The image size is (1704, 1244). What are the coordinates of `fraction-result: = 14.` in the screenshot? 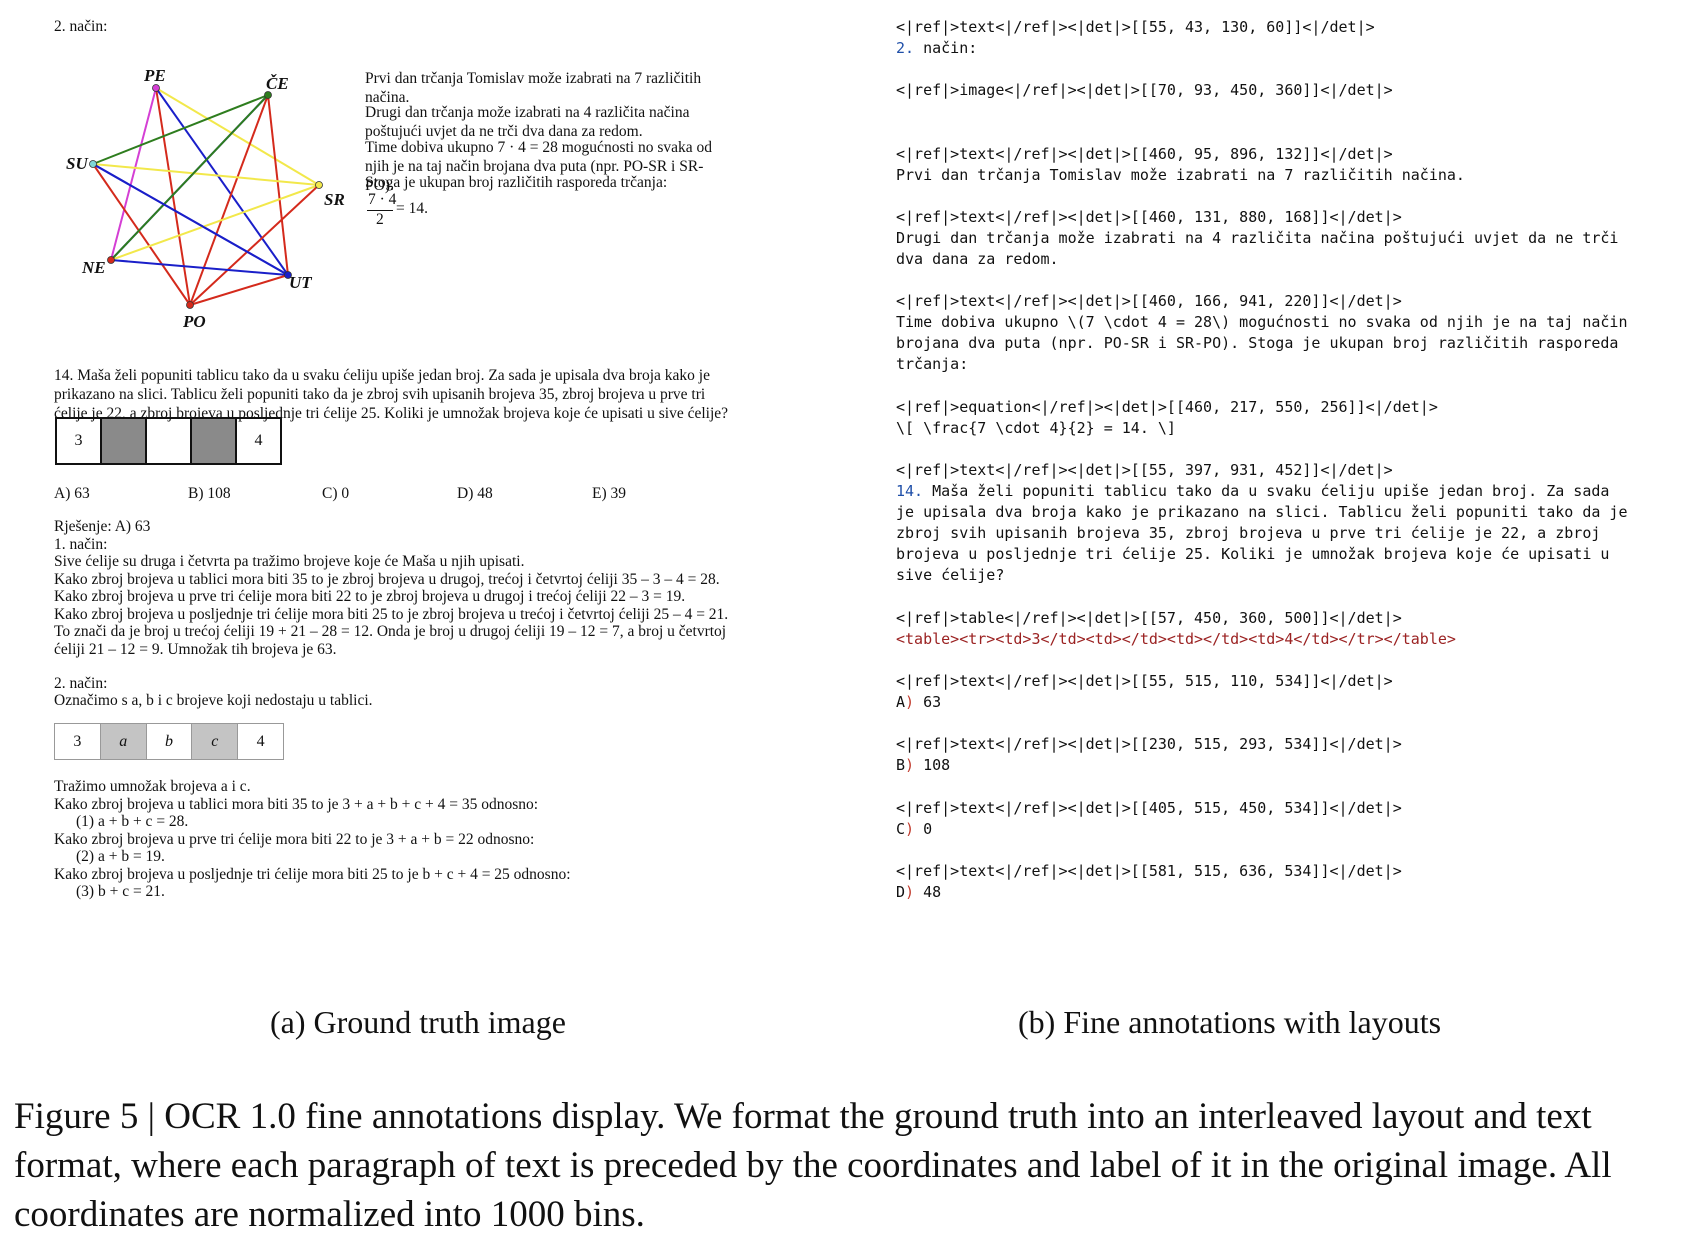 It's located at (412, 208).